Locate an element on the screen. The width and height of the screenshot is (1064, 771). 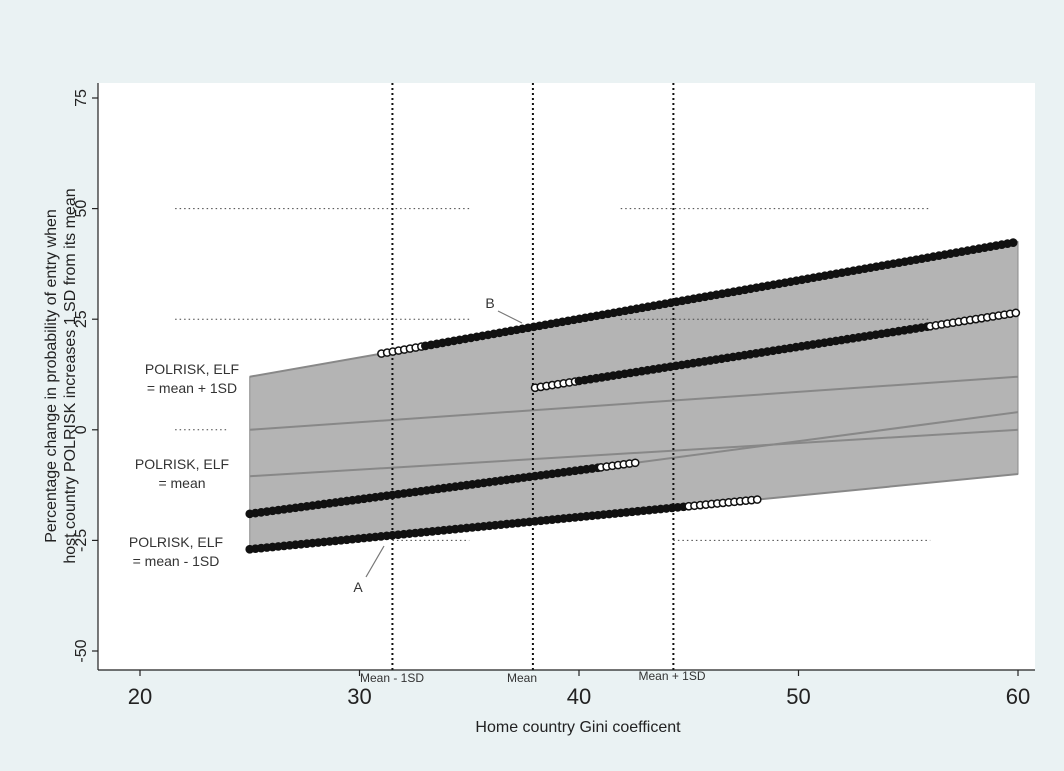
vline-label-mean-plus-1sd: Mean + 1SD is located at coordinates (671, 676).